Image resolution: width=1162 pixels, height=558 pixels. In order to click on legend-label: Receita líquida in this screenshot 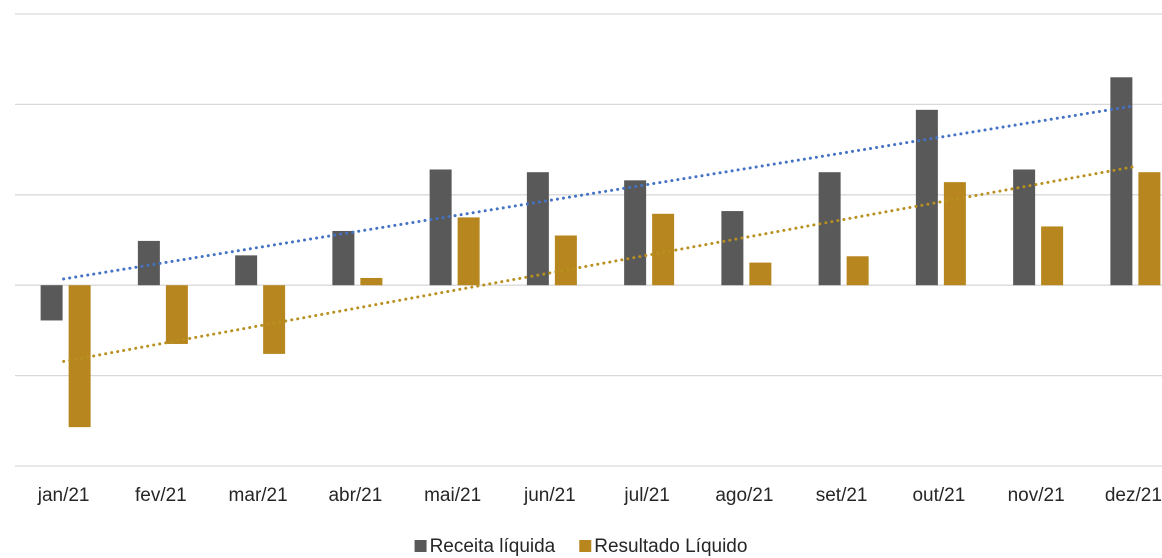, I will do `click(493, 546)`.